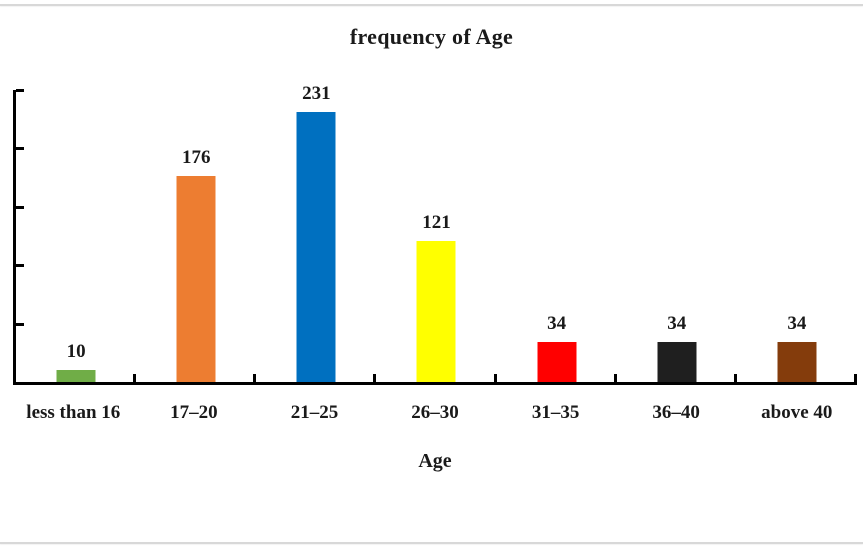 The width and height of the screenshot is (863, 551). Describe the element at coordinates (76, 376) in the screenshot. I see `bar-less than 16` at that location.